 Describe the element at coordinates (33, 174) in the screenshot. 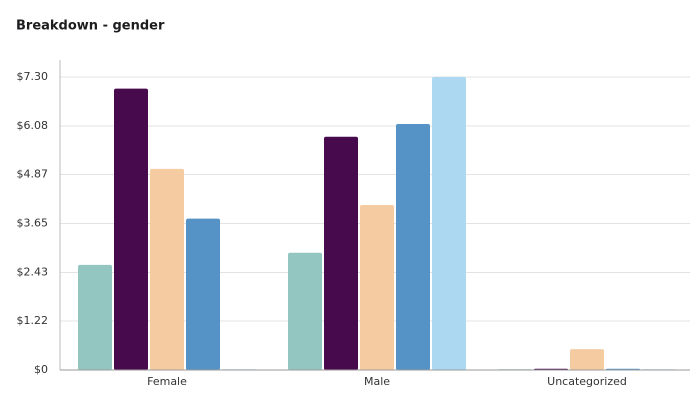

I see `y-tick-label: $4.87` at that location.